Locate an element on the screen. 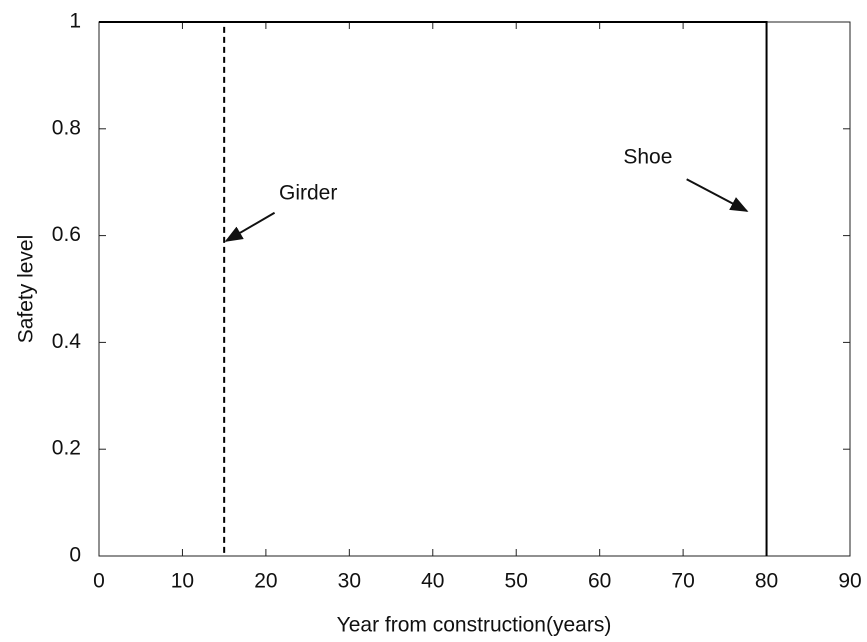  y-tick-label: 0.6 is located at coordinates (66, 234).